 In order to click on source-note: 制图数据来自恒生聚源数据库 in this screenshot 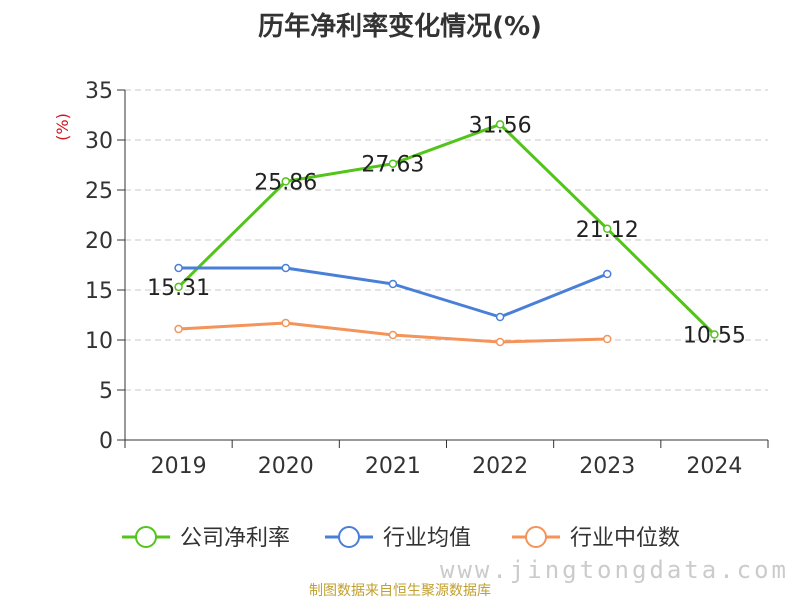, I will do `click(400, 591)`.